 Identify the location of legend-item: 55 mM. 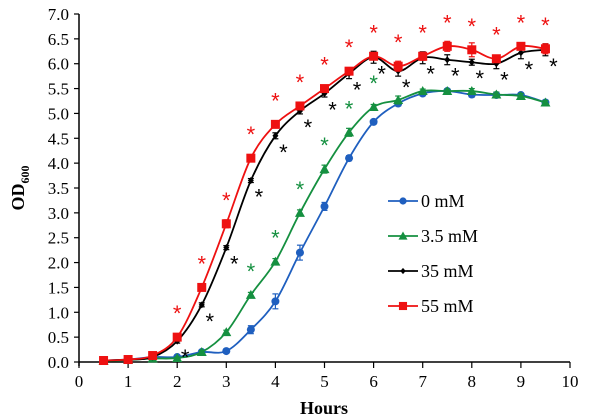
(431, 306).